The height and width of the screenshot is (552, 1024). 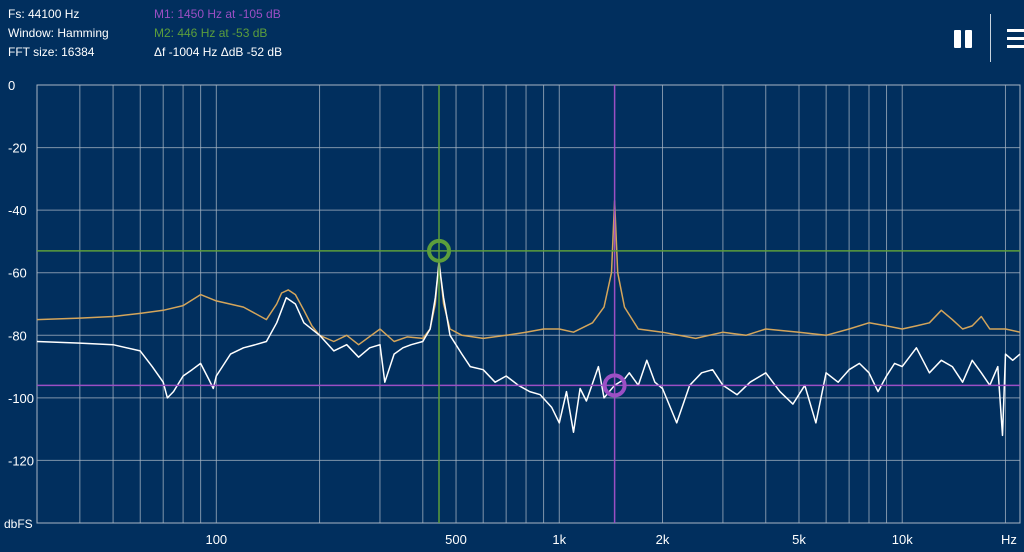 What do you see at coordinates (216, 539) in the screenshot?
I see `x-tick-label: 100` at bounding box center [216, 539].